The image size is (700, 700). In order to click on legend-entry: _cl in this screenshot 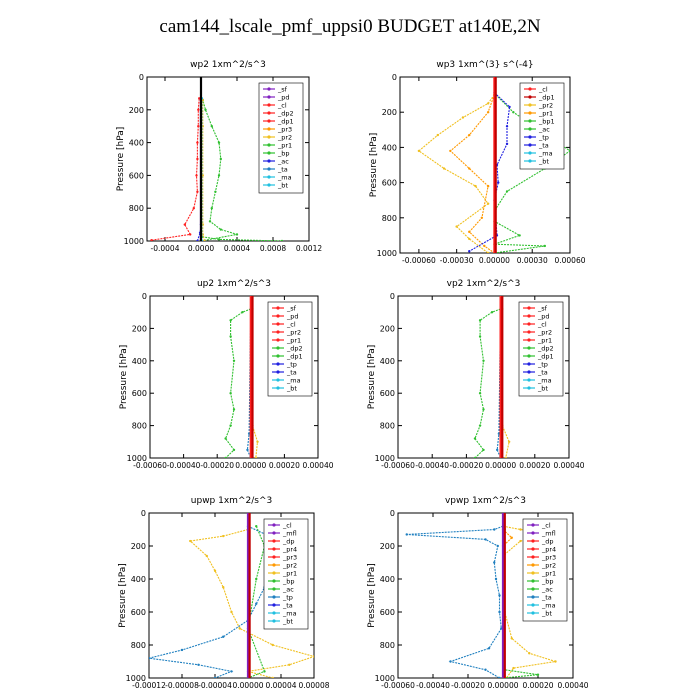, I will do `click(543, 90)`.